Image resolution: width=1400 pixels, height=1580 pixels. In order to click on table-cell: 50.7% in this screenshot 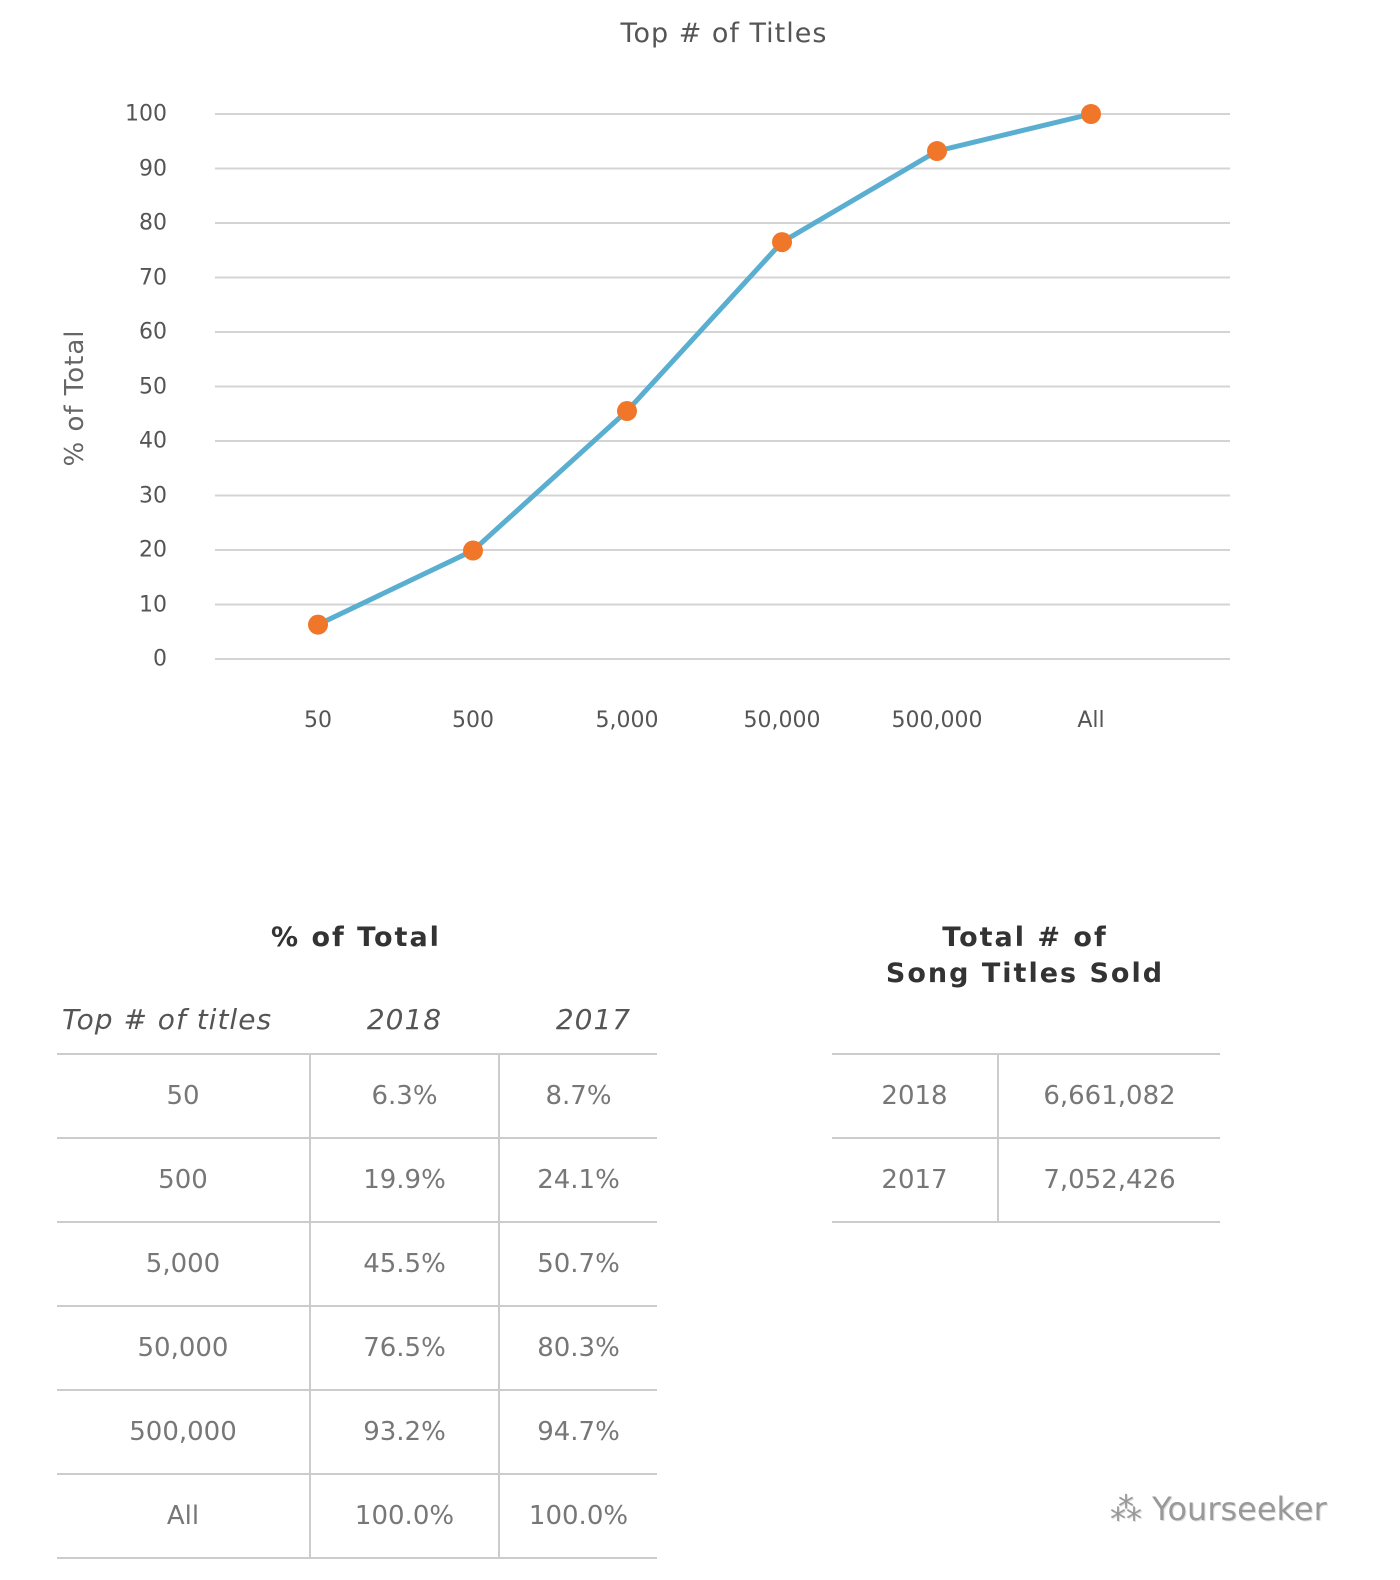, I will do `click(577, 1264)`.